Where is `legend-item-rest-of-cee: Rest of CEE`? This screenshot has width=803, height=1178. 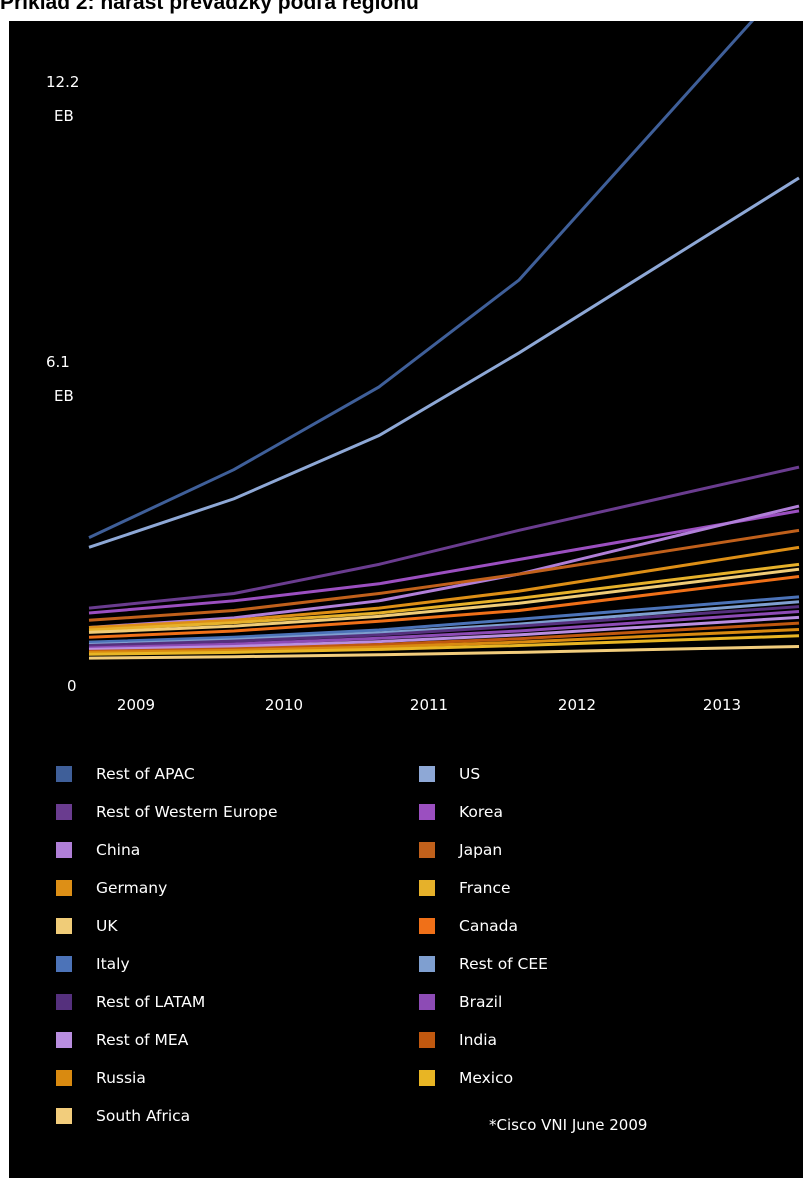
legend-item-rest-of-cee: Rest of CEE is located at coordinates (483, 964).